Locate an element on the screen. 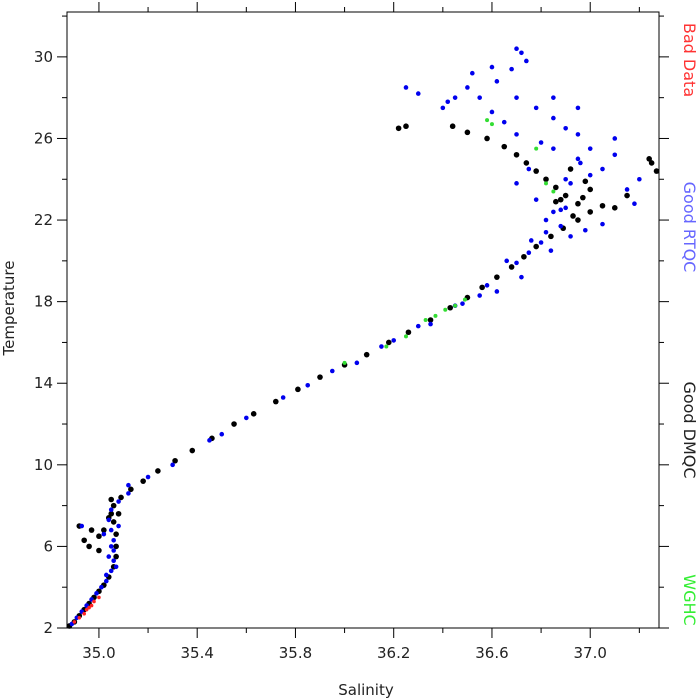  legend: Bad Data Good RTQC Good DMQC WGHC is located at coordinates (689, 324).